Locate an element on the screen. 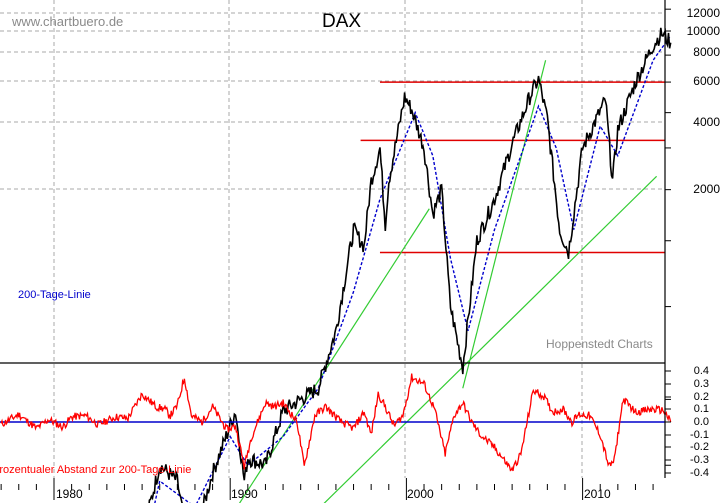  year-tick-label: 1990 is located at coordinates (244, 494).